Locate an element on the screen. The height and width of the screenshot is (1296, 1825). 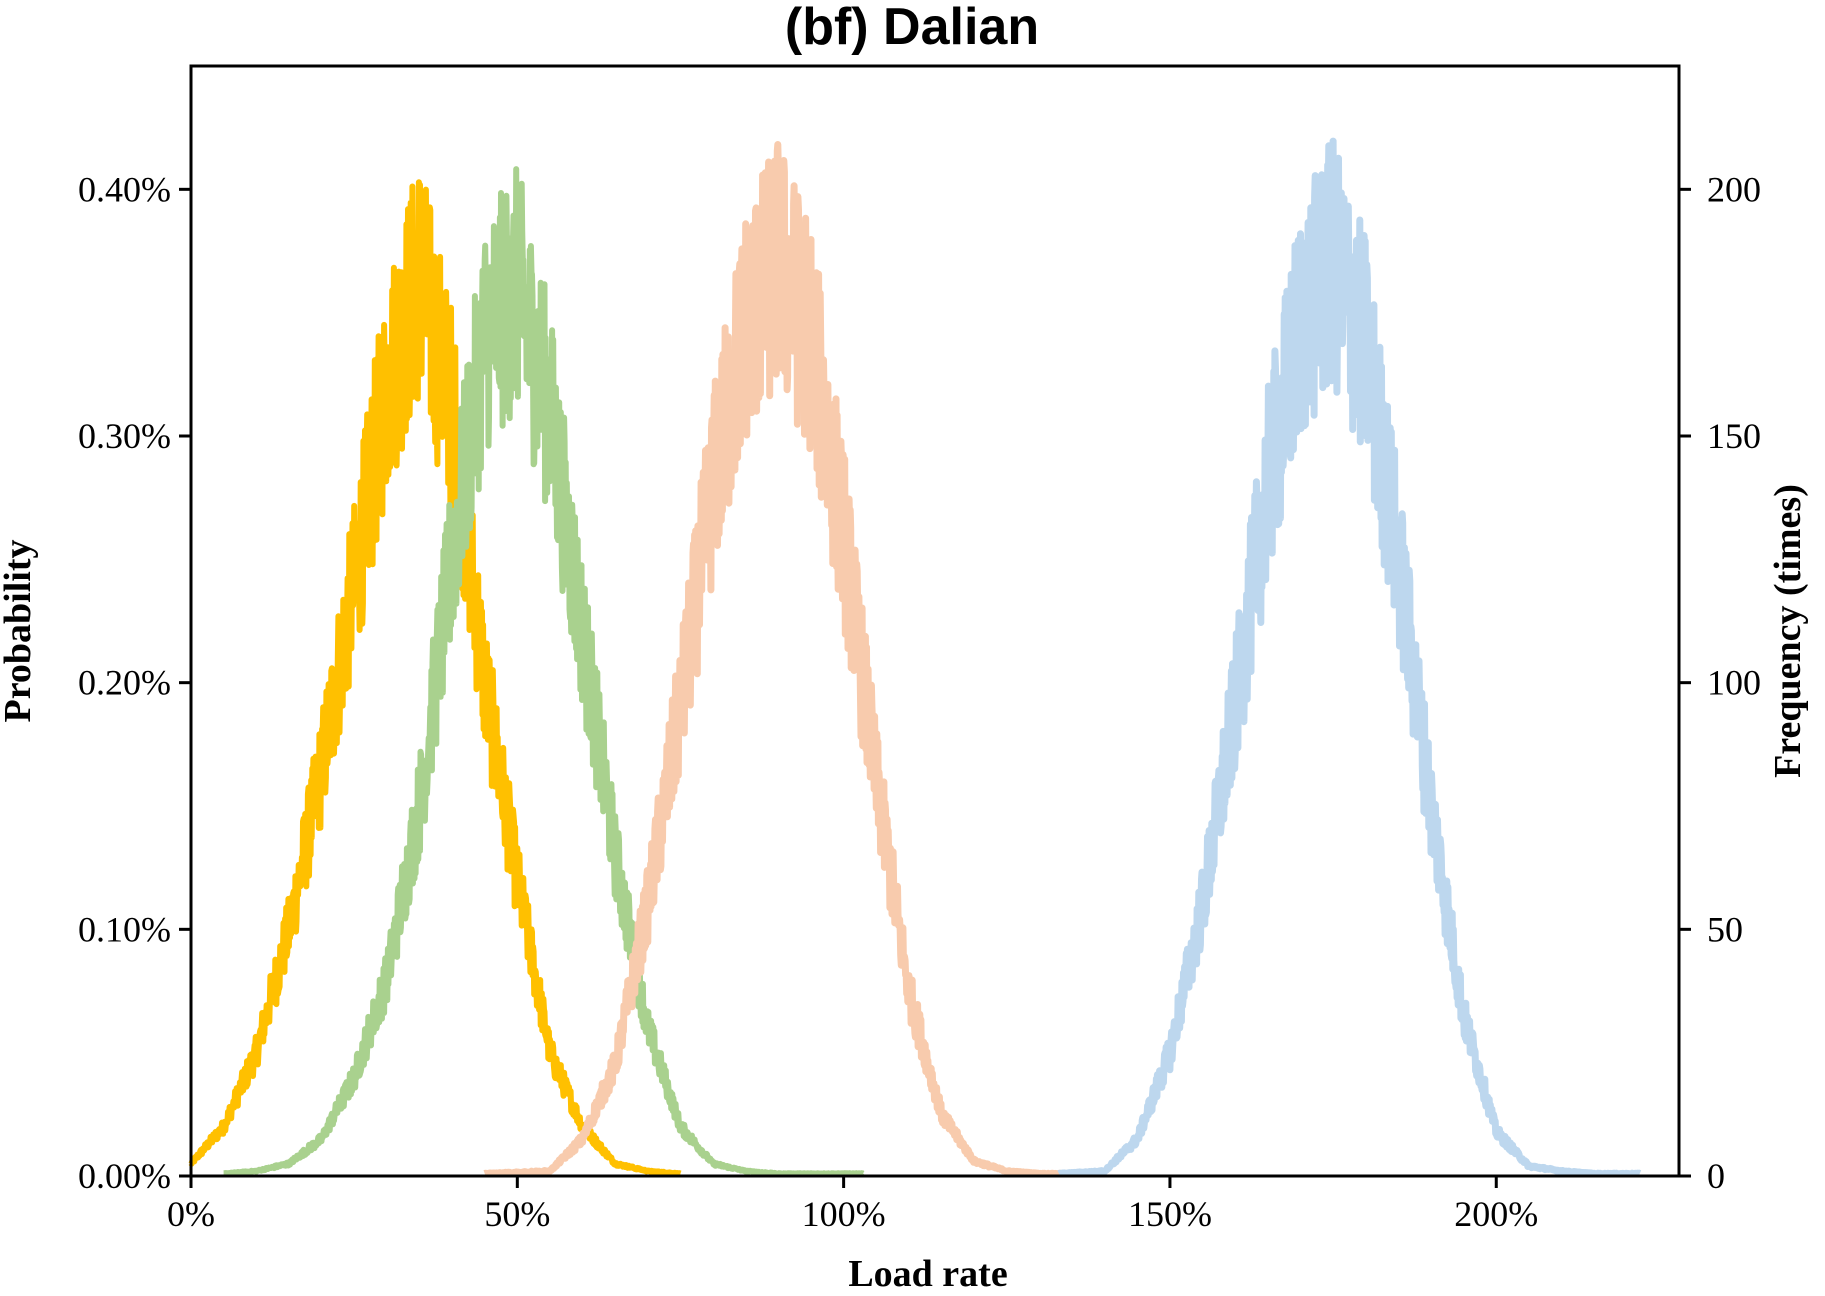
chart-title: (bf) Dalian is located at coordinates (912, 28).